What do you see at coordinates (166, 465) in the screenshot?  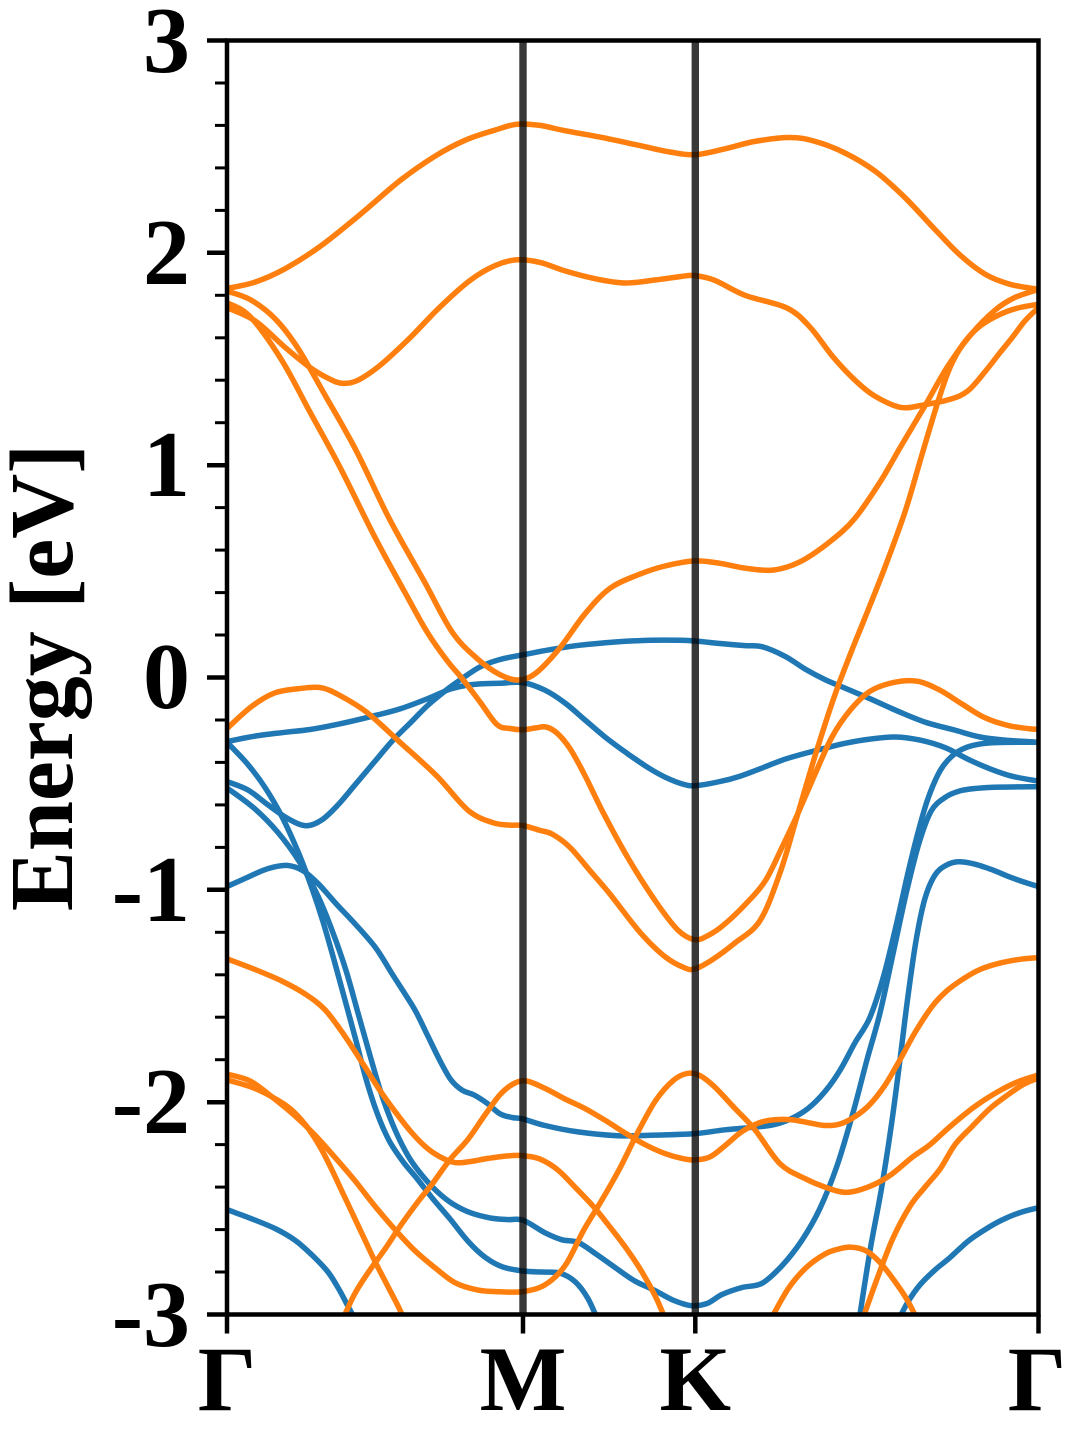 I see `svg-text: 1` at bounding box center [166, 465].